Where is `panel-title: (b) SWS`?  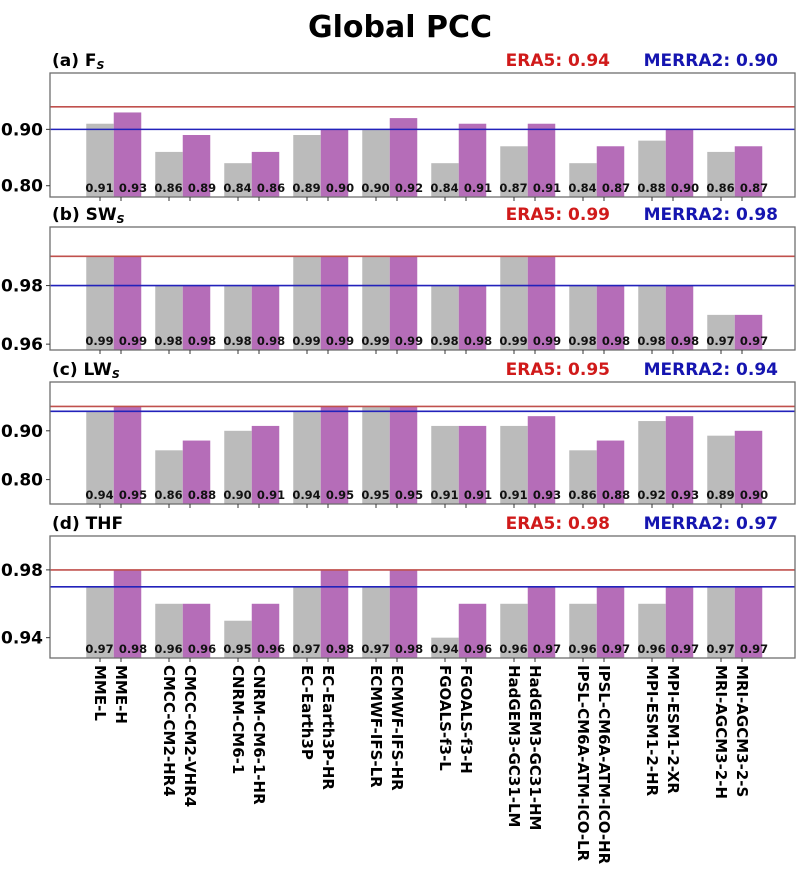 panel-title: (b) SWS is located at coordinates (88, 215).